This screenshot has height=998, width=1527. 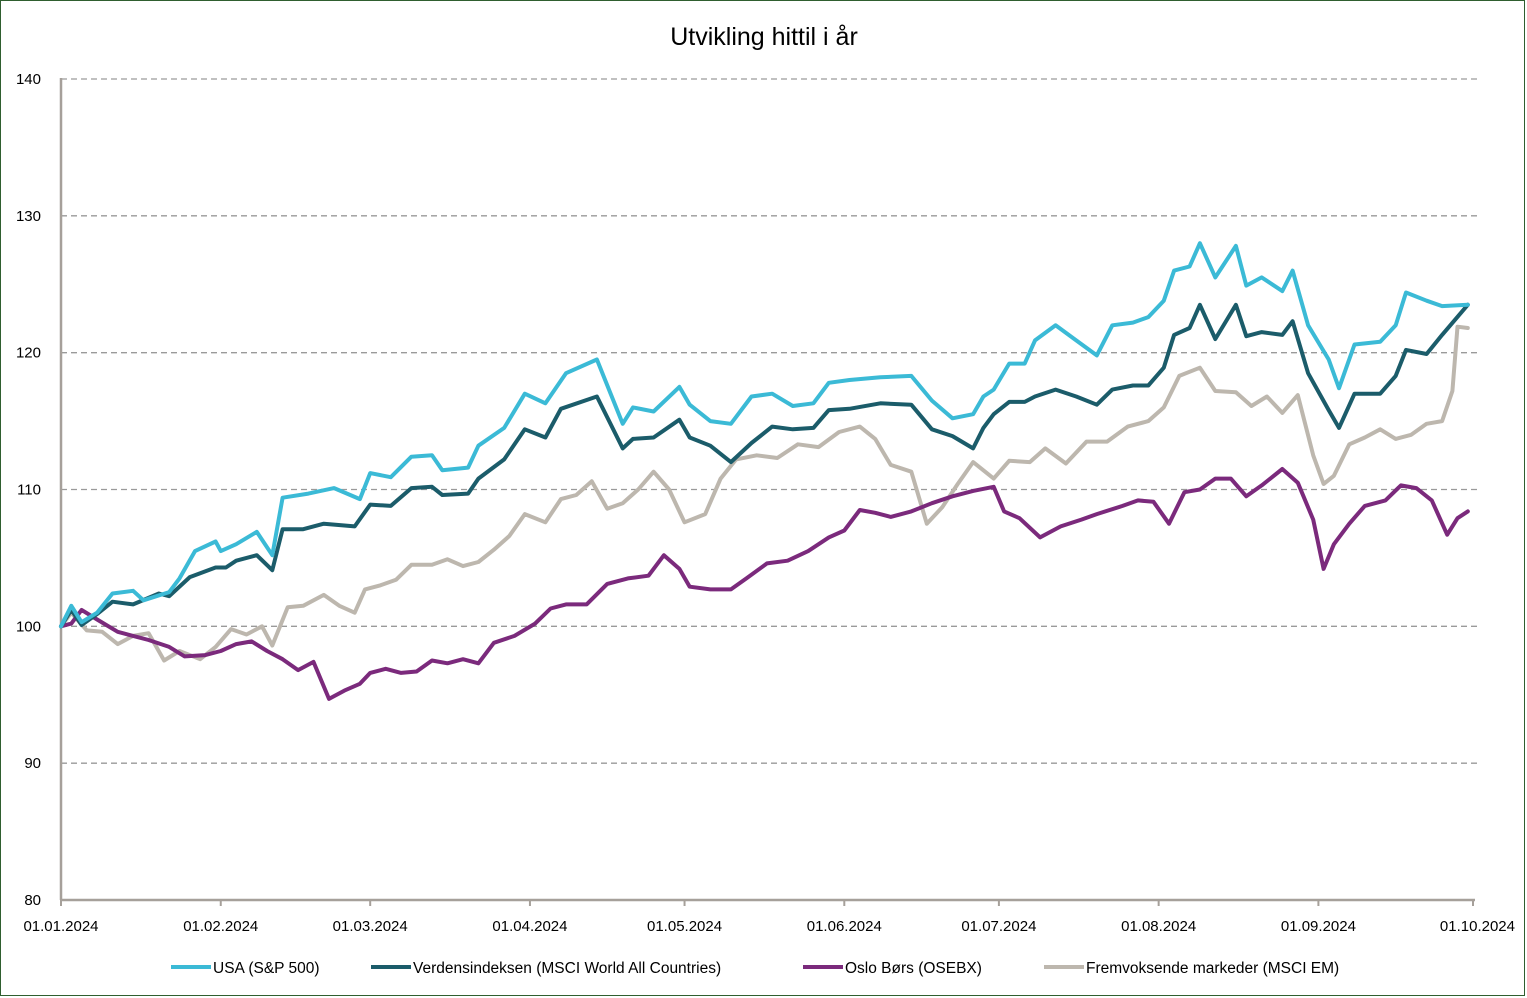 I want to click on legend-label-0: USA (S&P 500), so click(x=266, y=968).